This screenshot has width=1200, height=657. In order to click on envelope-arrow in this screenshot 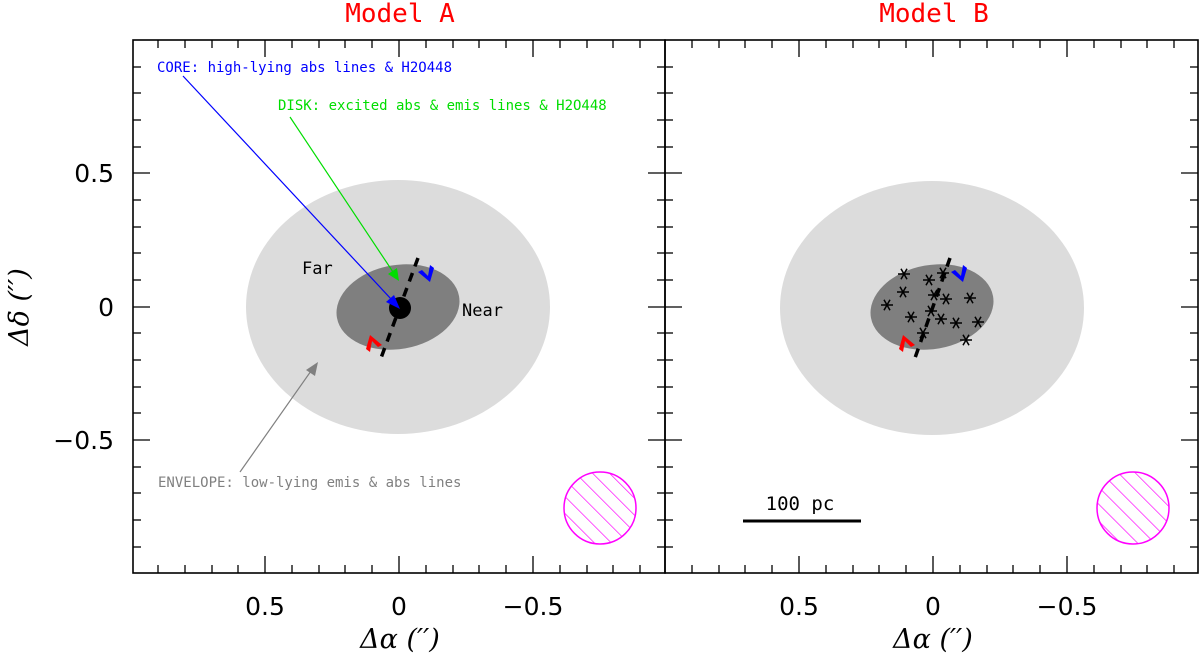, I will do `click(275, 421)`.